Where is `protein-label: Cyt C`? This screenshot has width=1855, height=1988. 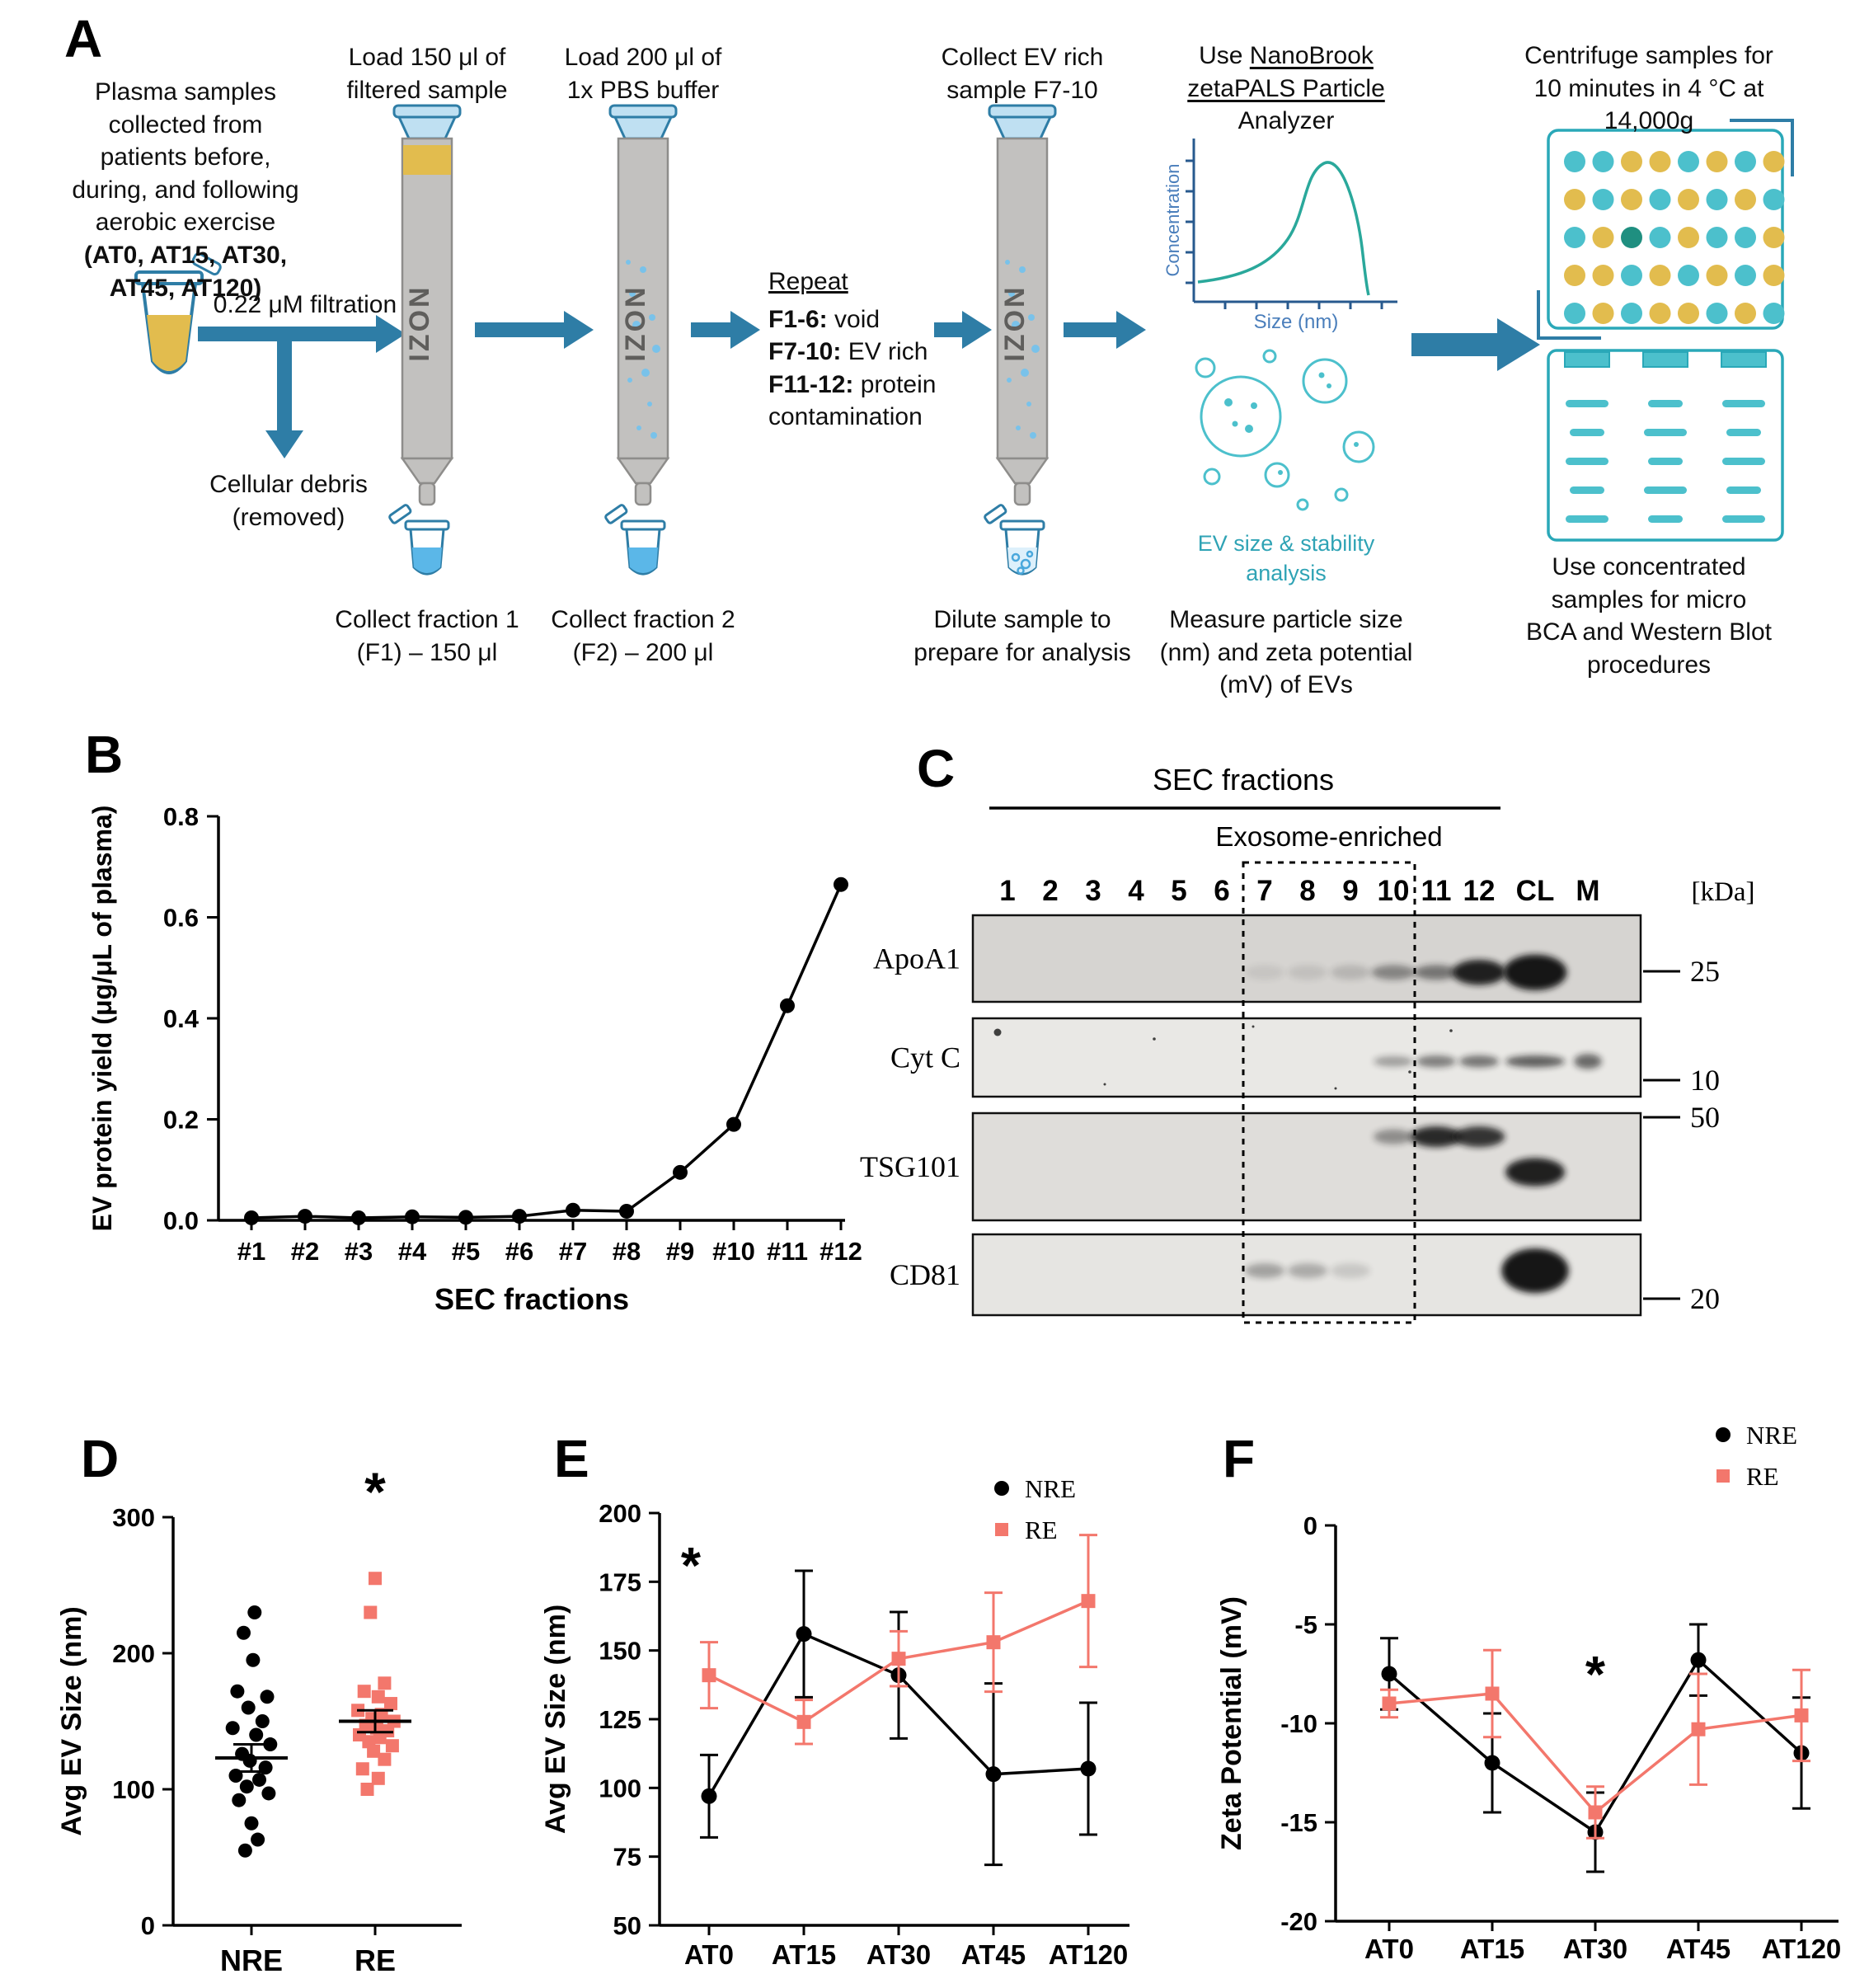
protein-label: Cyt C is located at coordinates (925, 1057).